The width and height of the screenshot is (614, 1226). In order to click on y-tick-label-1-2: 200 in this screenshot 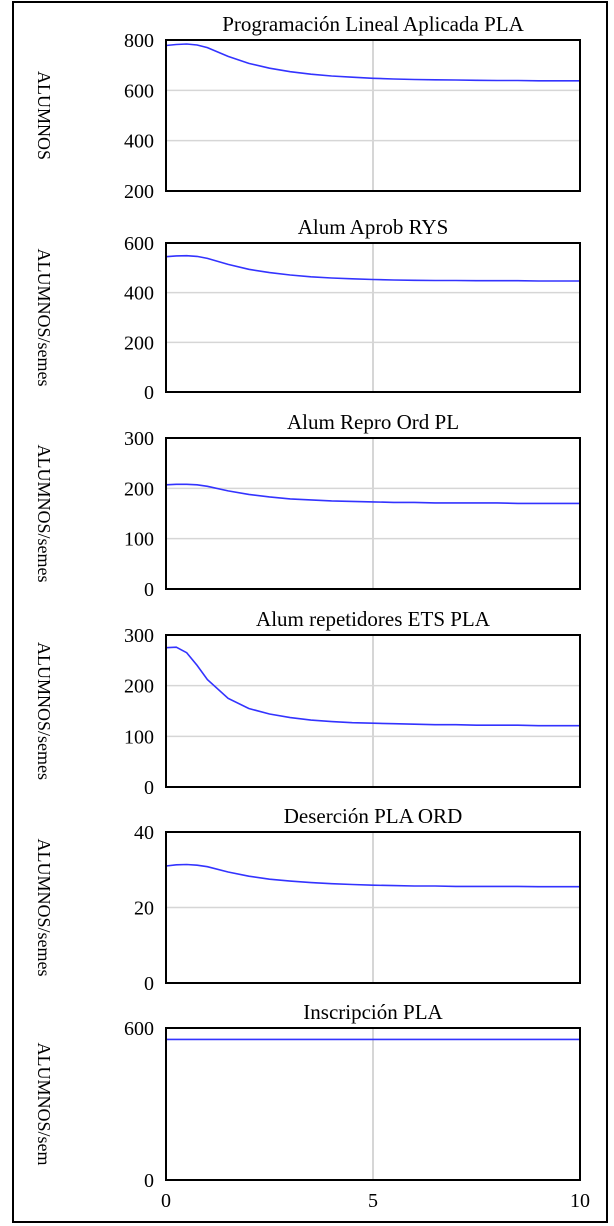, I will do `click(139, 343)`.